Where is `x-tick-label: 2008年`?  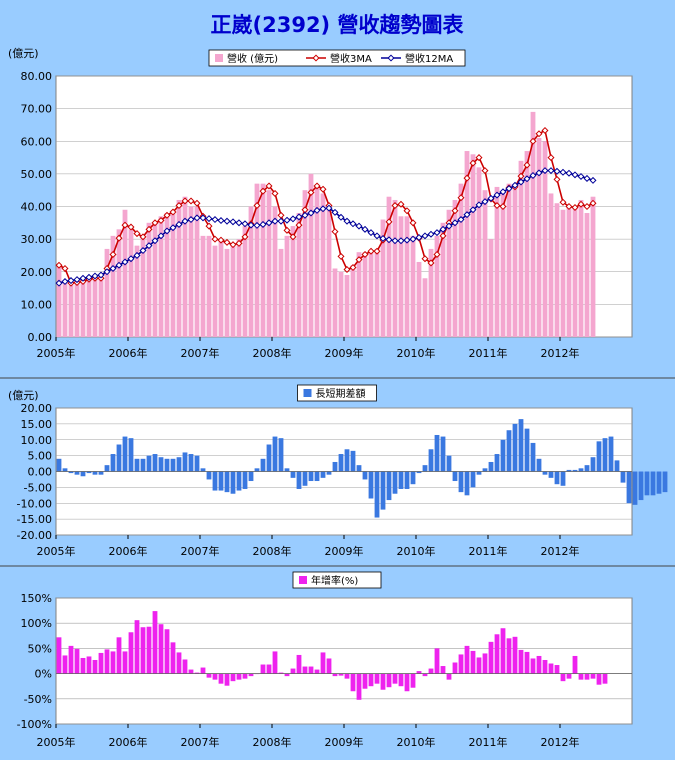
x-tick-label: 2008年 is located at coordinates (272, 742).